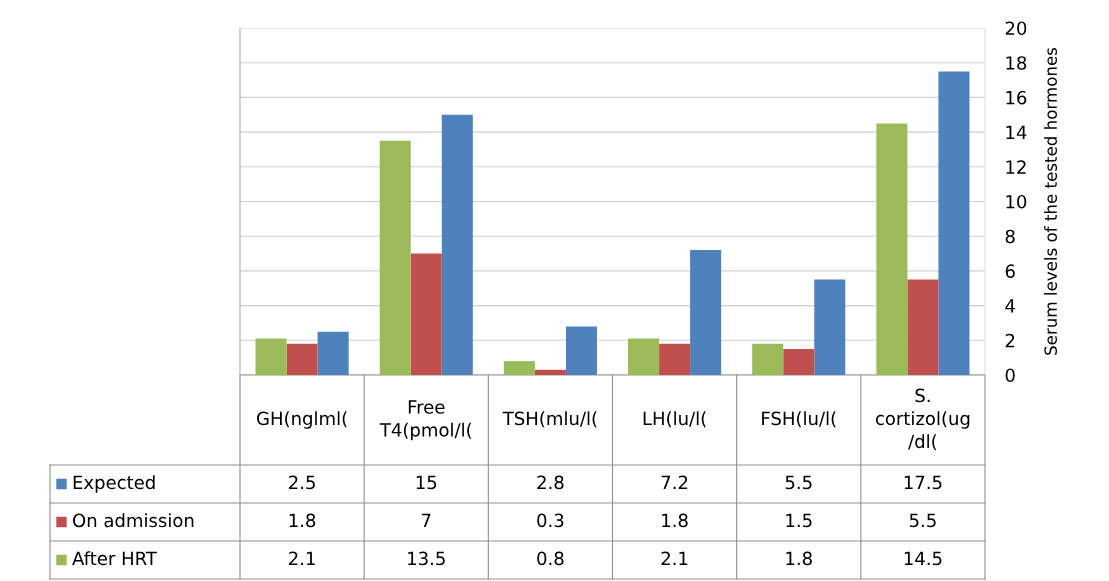 The width and height of the screenshot is (1109, 581). I want to click on y-tick-label: 4, so click(1010, 306).